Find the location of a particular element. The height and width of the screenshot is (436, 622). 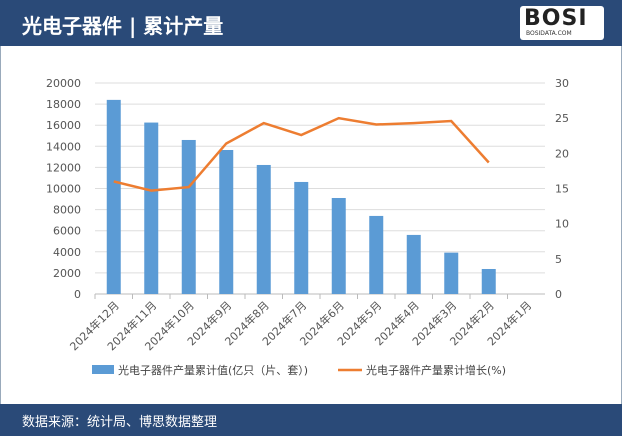

y-left-tick: 16000 is located at coordinates (63, 125).